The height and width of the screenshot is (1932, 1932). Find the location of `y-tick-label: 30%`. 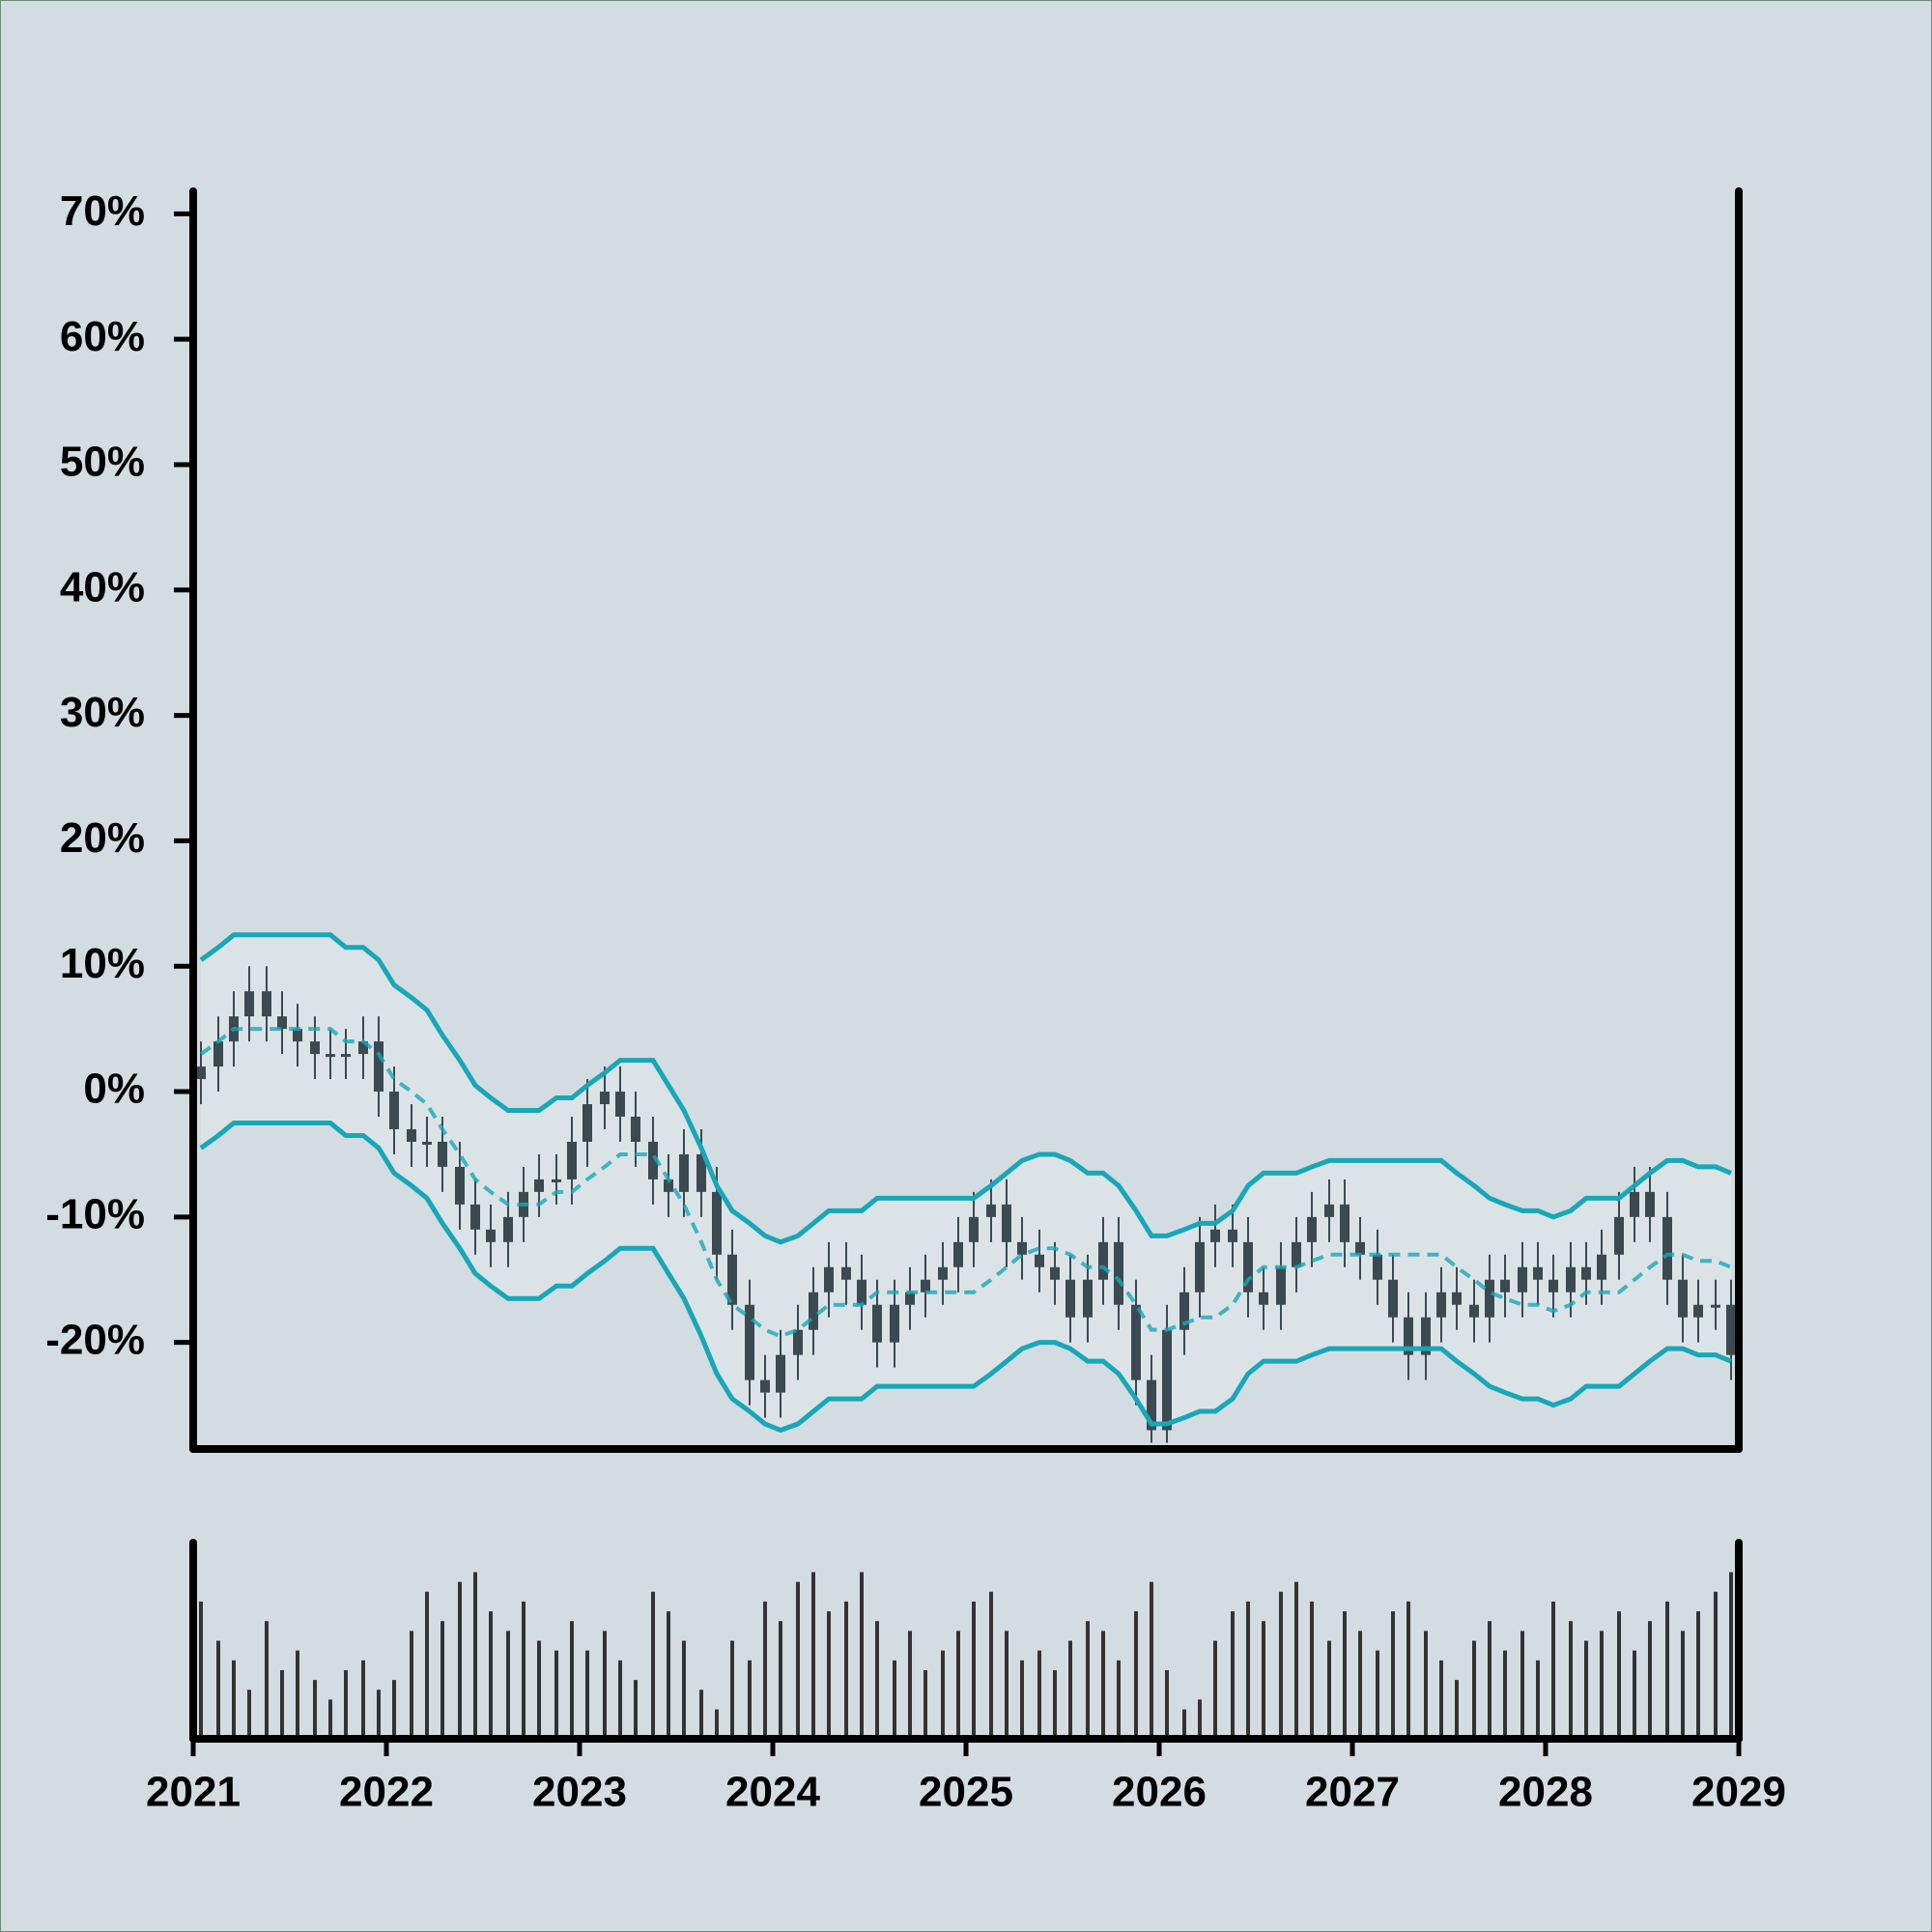

y-tick-label: 30% is located at coordinates (102, 712).